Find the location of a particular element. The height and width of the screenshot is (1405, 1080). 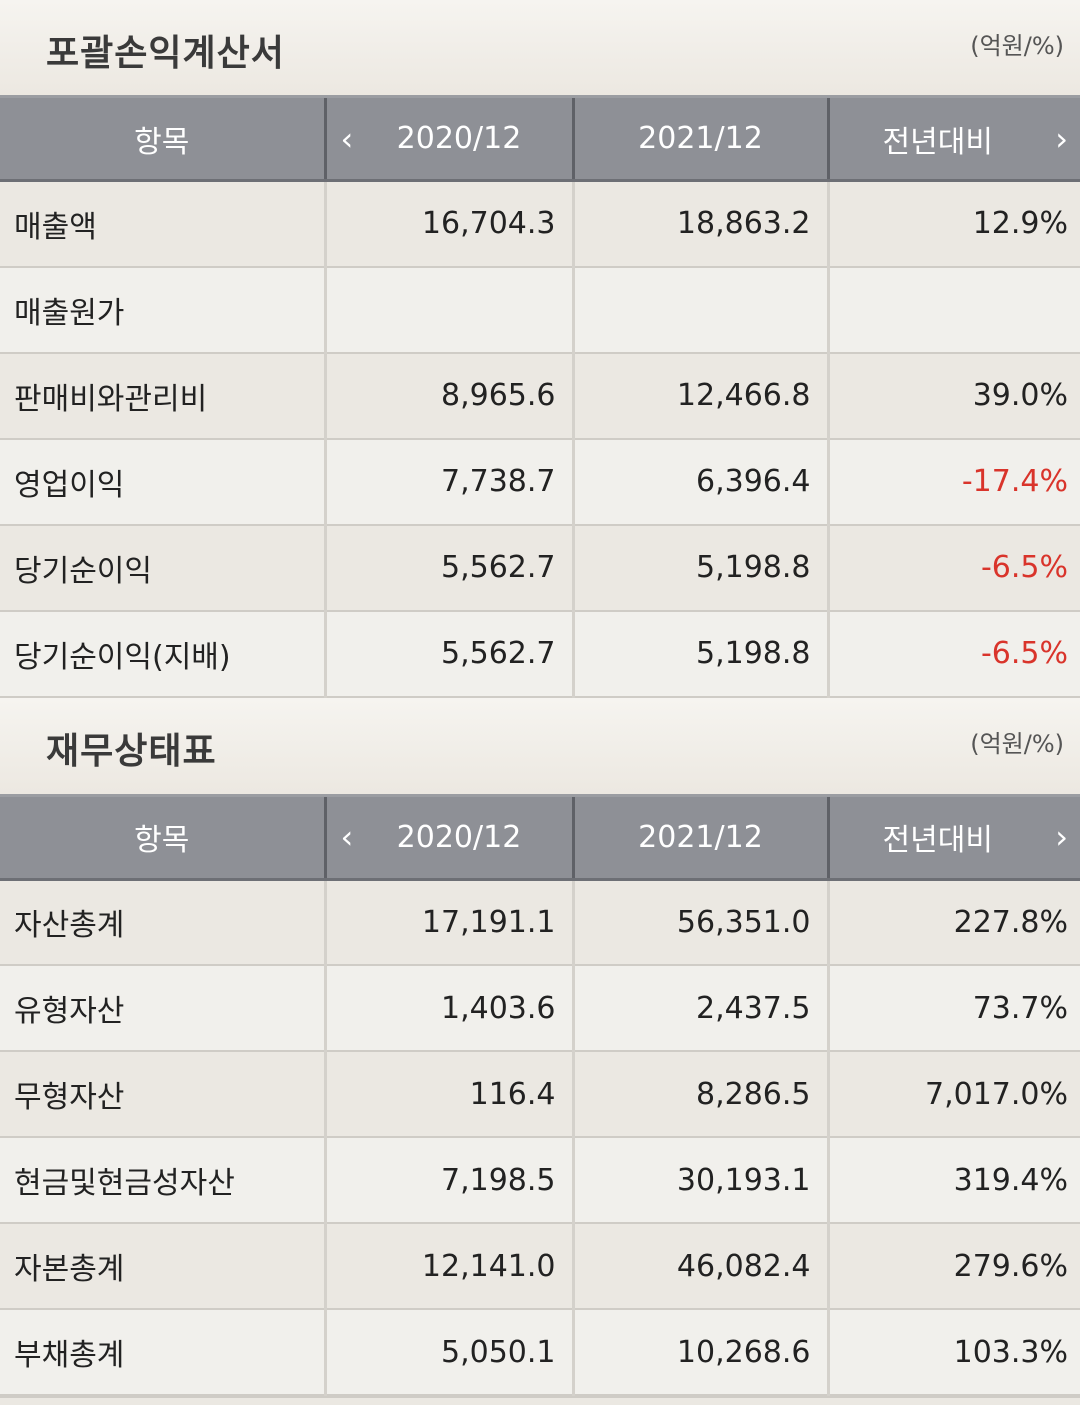

value-yoy: 279.6% is located at coordinates (953, 1266).